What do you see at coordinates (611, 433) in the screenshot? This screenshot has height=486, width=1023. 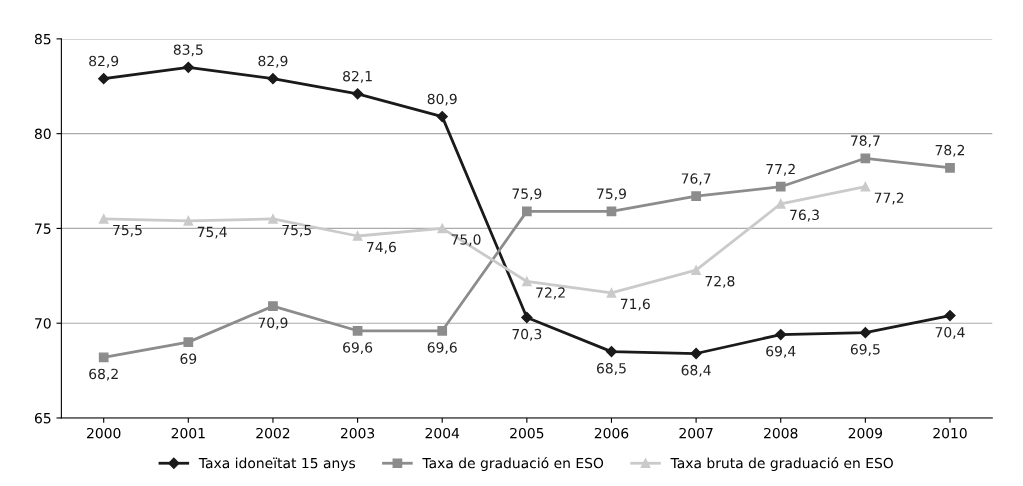 I see `x-tick-label: 2006` at bounding box center [611, 433].